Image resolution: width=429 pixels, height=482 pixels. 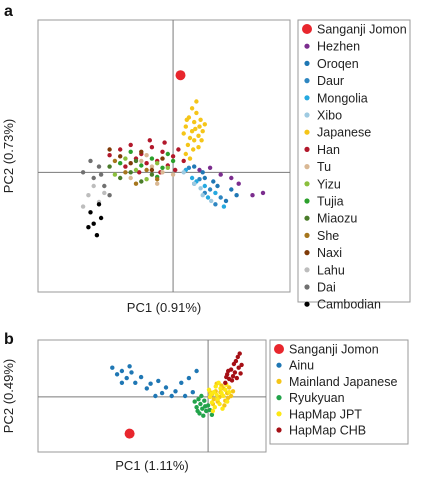 What do you see at coordinates (331, 270) in the screenshot?
I see `legend-entry: Lahu` at bounding box center [331, 270].